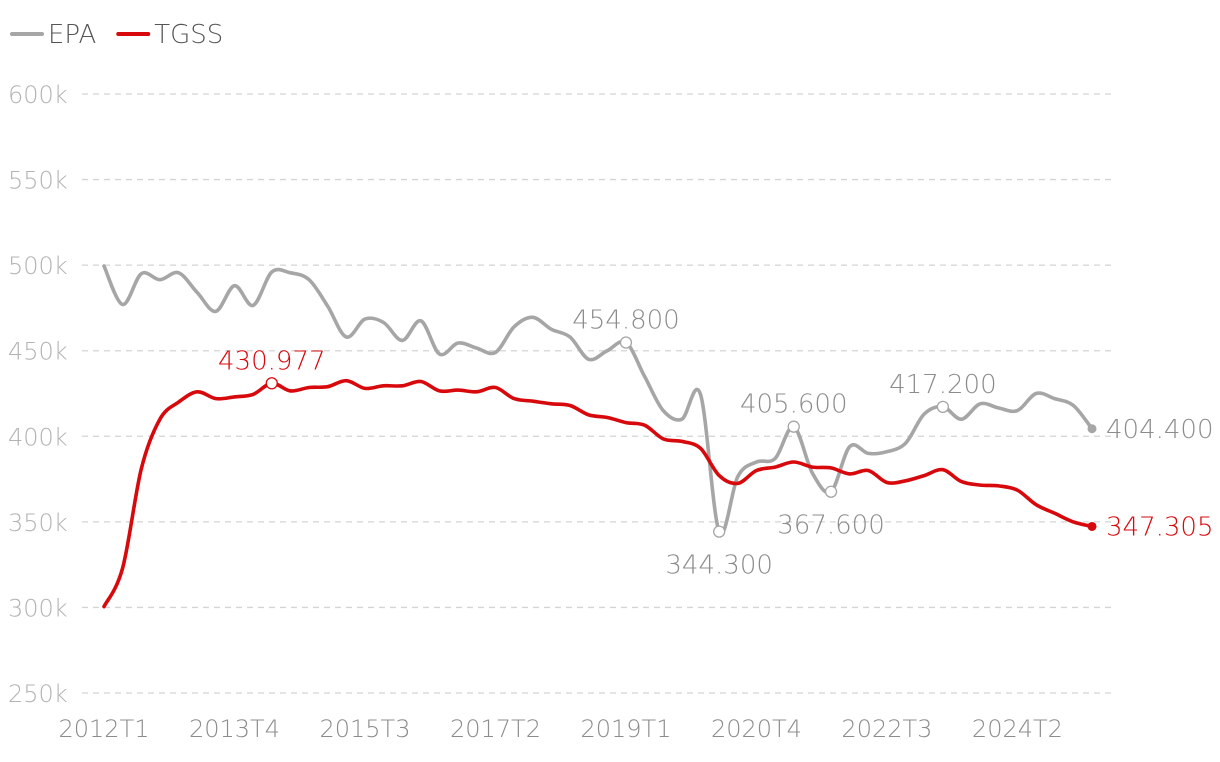 This screenshot has height=762, width=1220. What do you see at coordinates (1160, 430) in the screenshot?
I see `data-label: 404.400` at bounding box center [1160, 430].